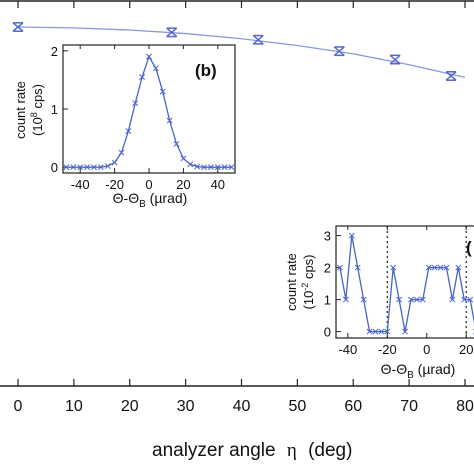  I want to click on inset-c-frame, so click(404, 282).